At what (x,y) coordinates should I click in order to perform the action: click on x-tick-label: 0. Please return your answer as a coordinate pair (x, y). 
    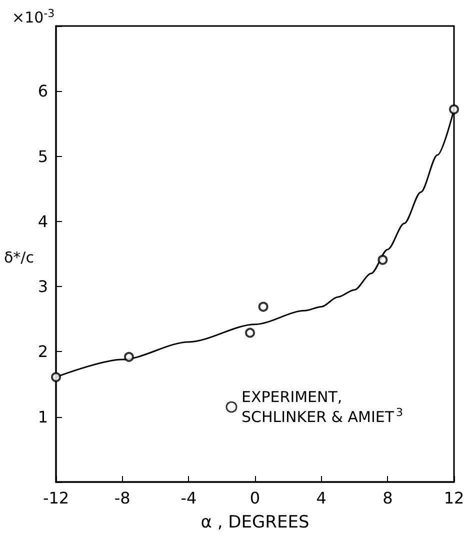
    Looking at the image, I should click on (255, 498).